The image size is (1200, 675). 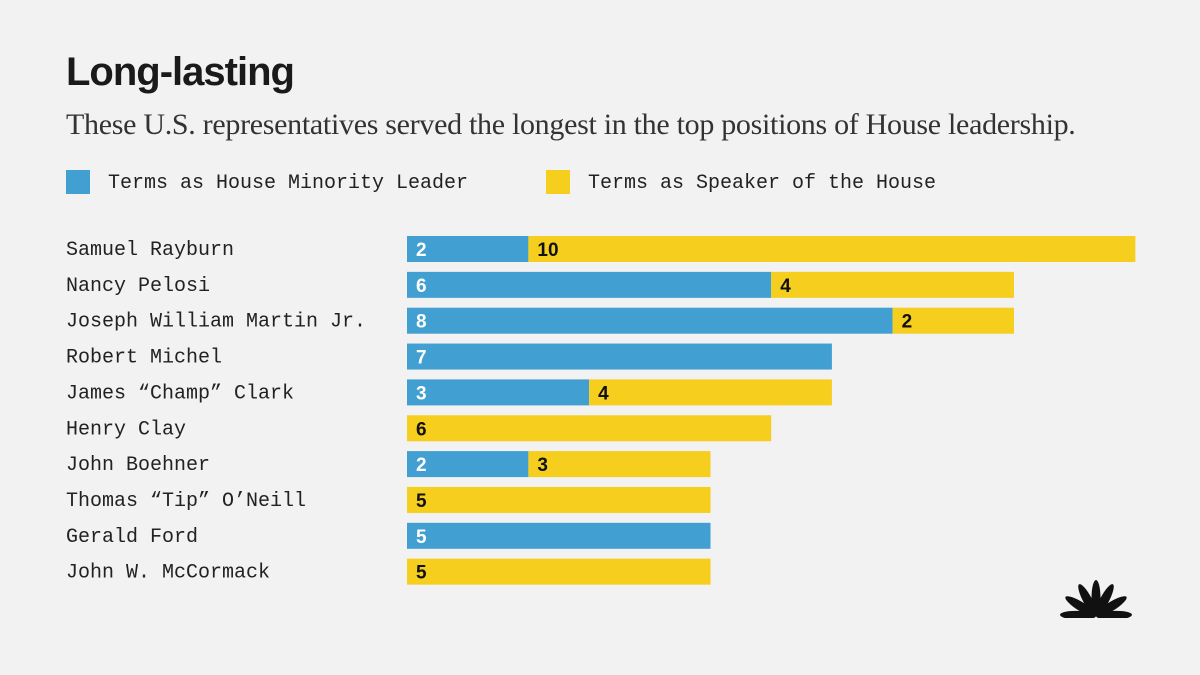 What do you see at coordinates (542, 465) in the screenshot?
I see `bar-speaker-john-boehner-value: 3` at bounding box center [542, 465].